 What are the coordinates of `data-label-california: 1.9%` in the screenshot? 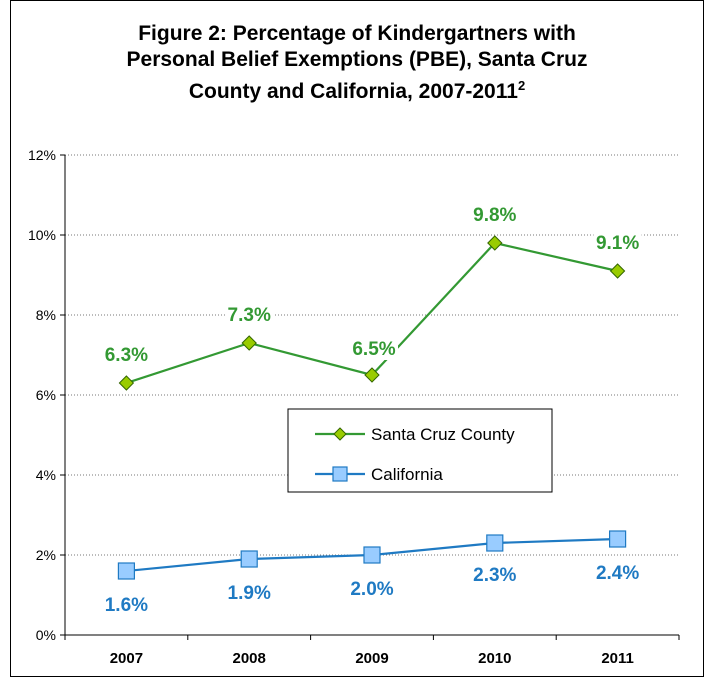 It's located at (249, 593).